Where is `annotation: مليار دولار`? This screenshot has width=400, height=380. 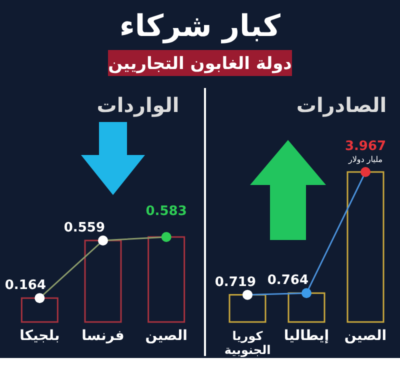 annotation: مليار دولار is located at coordinates (365, 159).